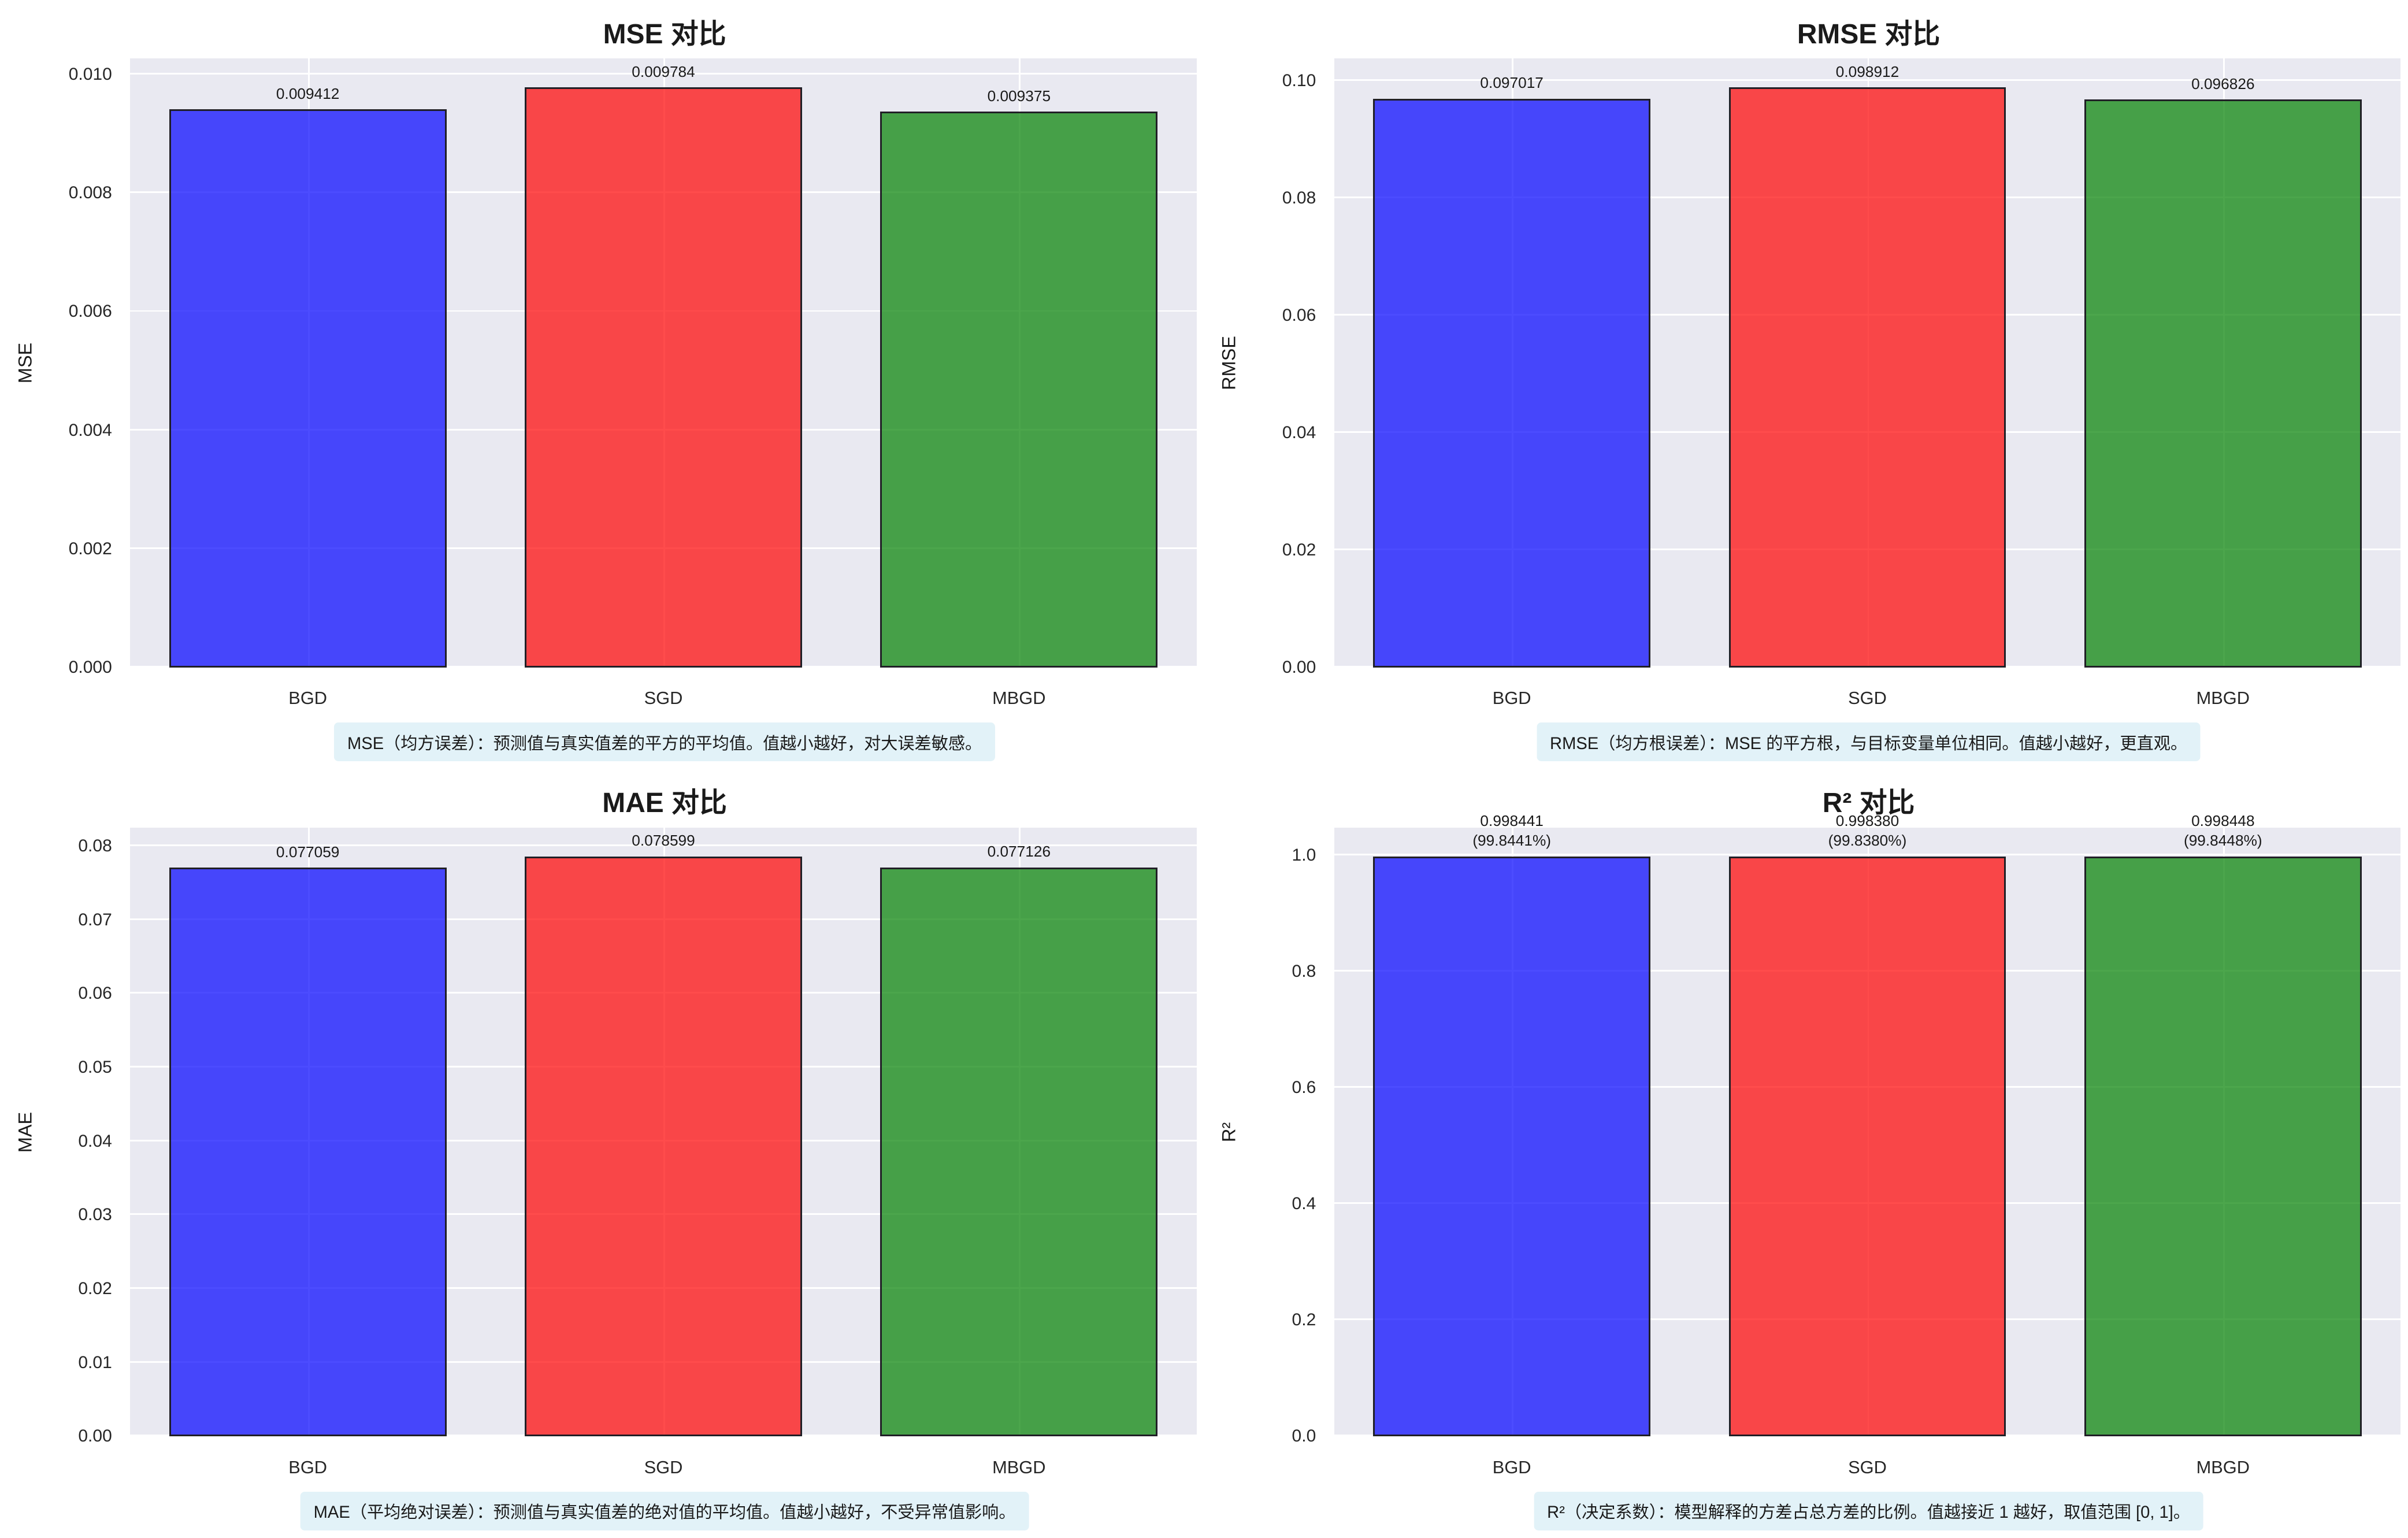 The image size is (2408, 1538). Describe the element at coordinates (1867, 841) in the screenshot. I see `bar-percent-text: (99.8380%)` at that location.